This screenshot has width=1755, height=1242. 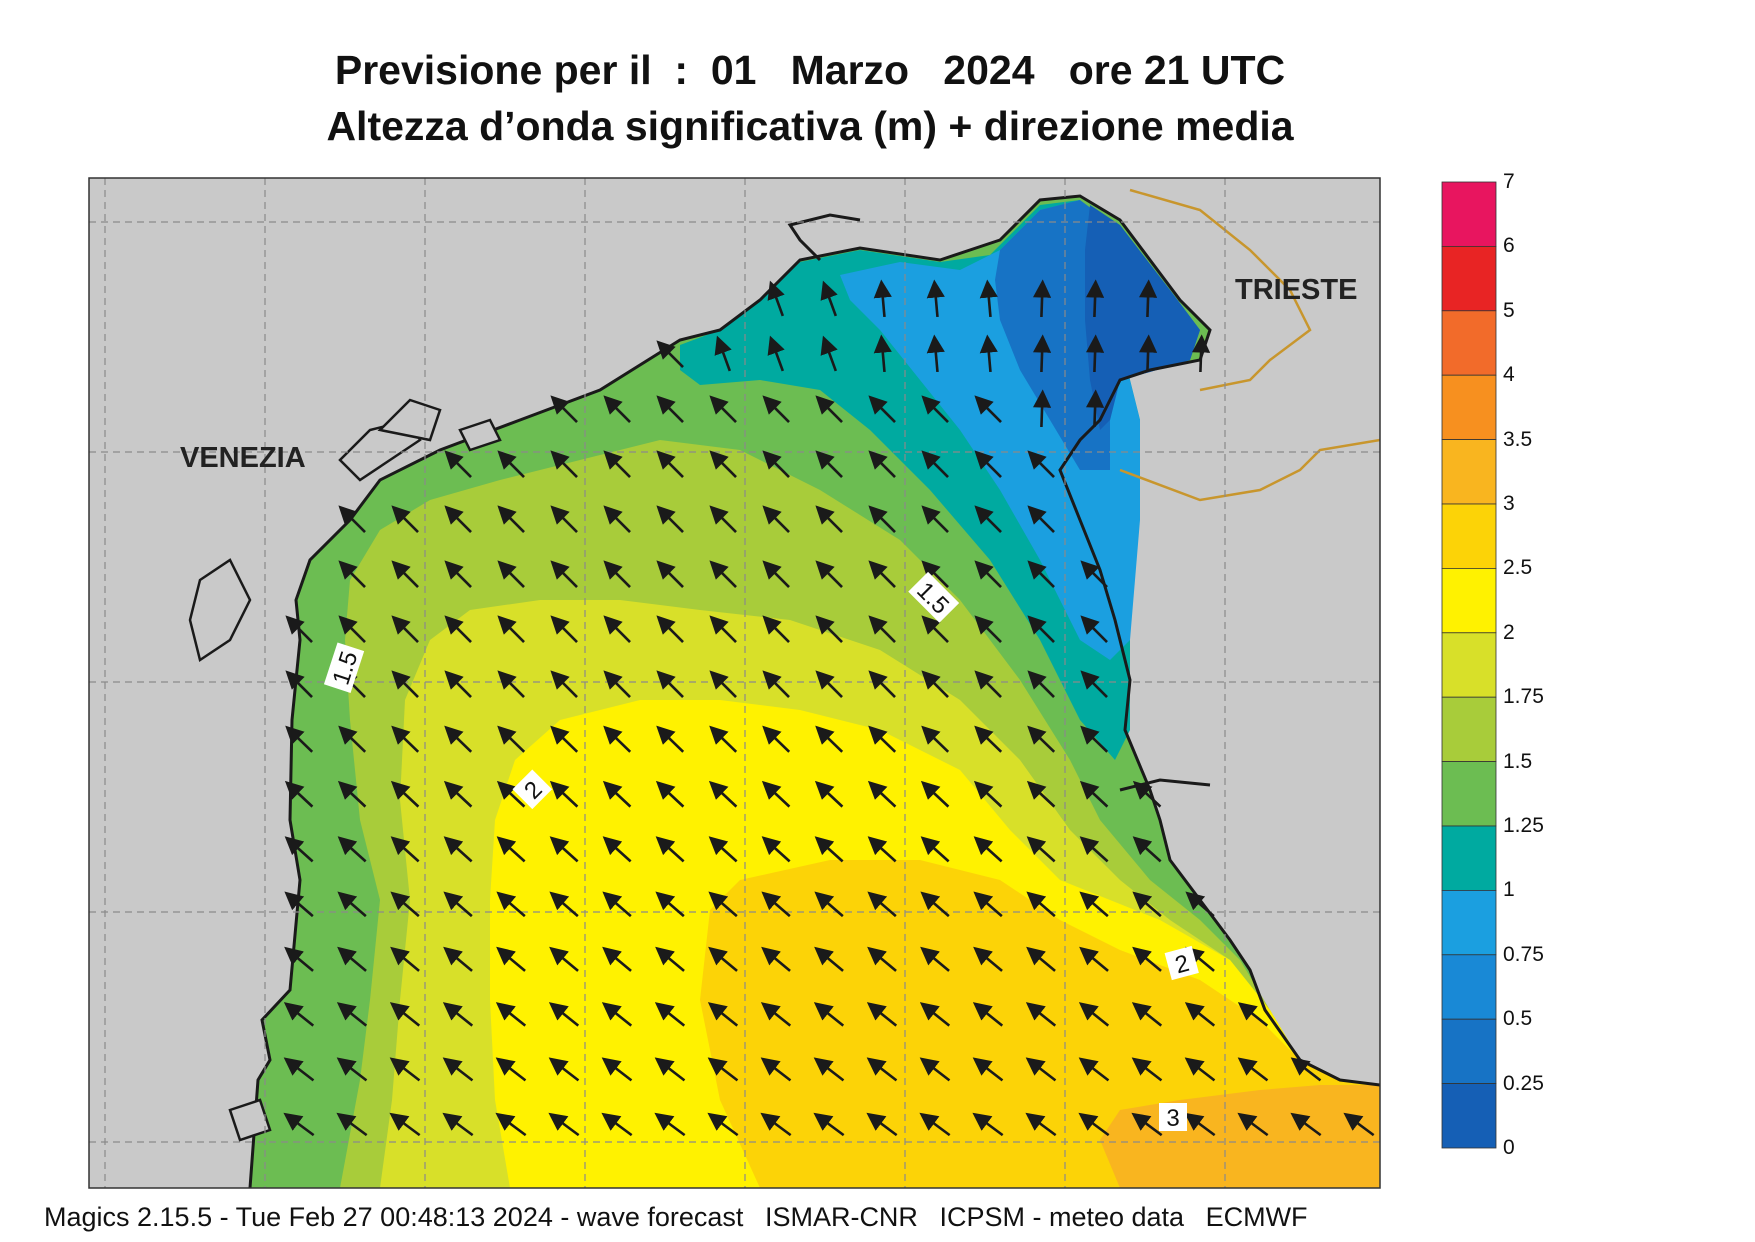 What do you see at coordinates (1509, 246) in the screenshot?
I see `colorbar-level-label: 6` at bounding box center [1509, 246].